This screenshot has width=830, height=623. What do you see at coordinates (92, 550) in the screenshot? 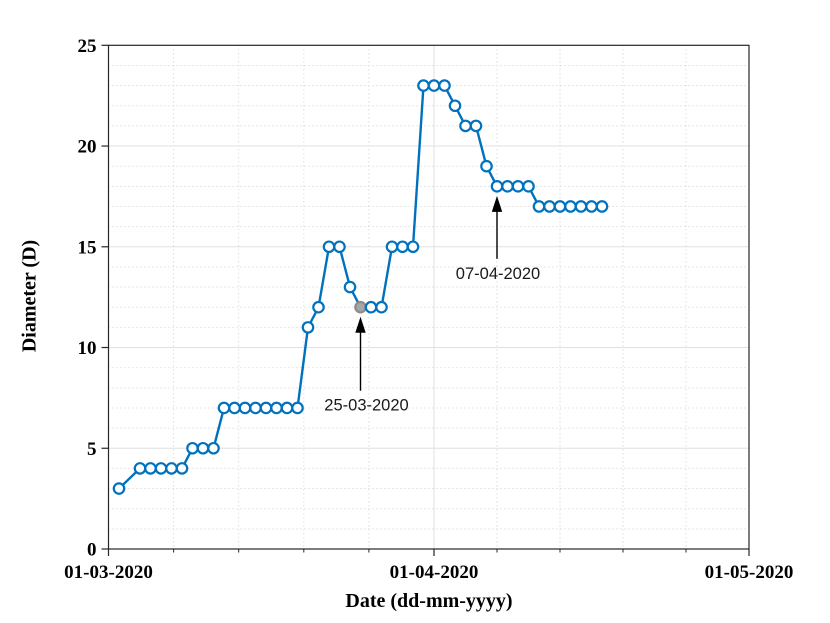
I see `y-tick-label: 0` at bounding box center [92, 550].